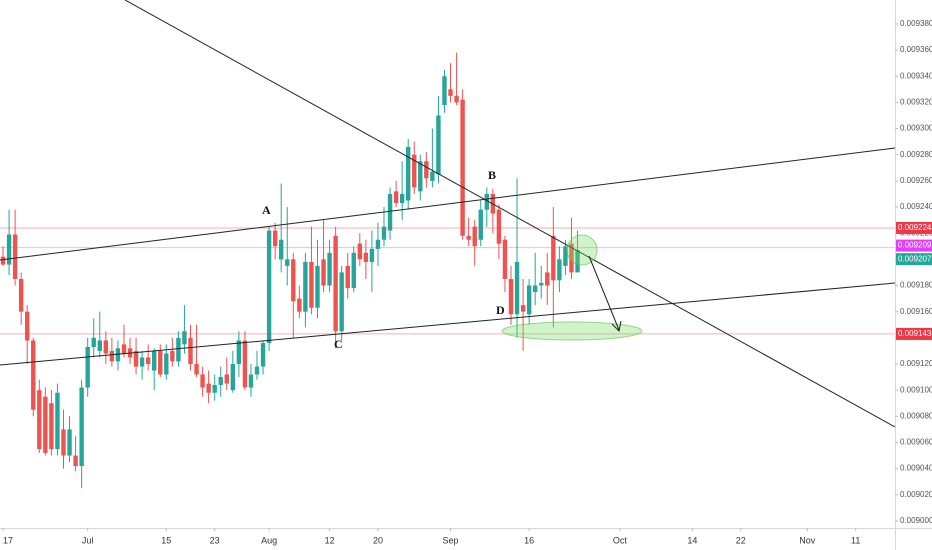  Describe the element at coordinates (916, 128) in the screenshot. I see `y-tick-label: 0.009300` at that location.